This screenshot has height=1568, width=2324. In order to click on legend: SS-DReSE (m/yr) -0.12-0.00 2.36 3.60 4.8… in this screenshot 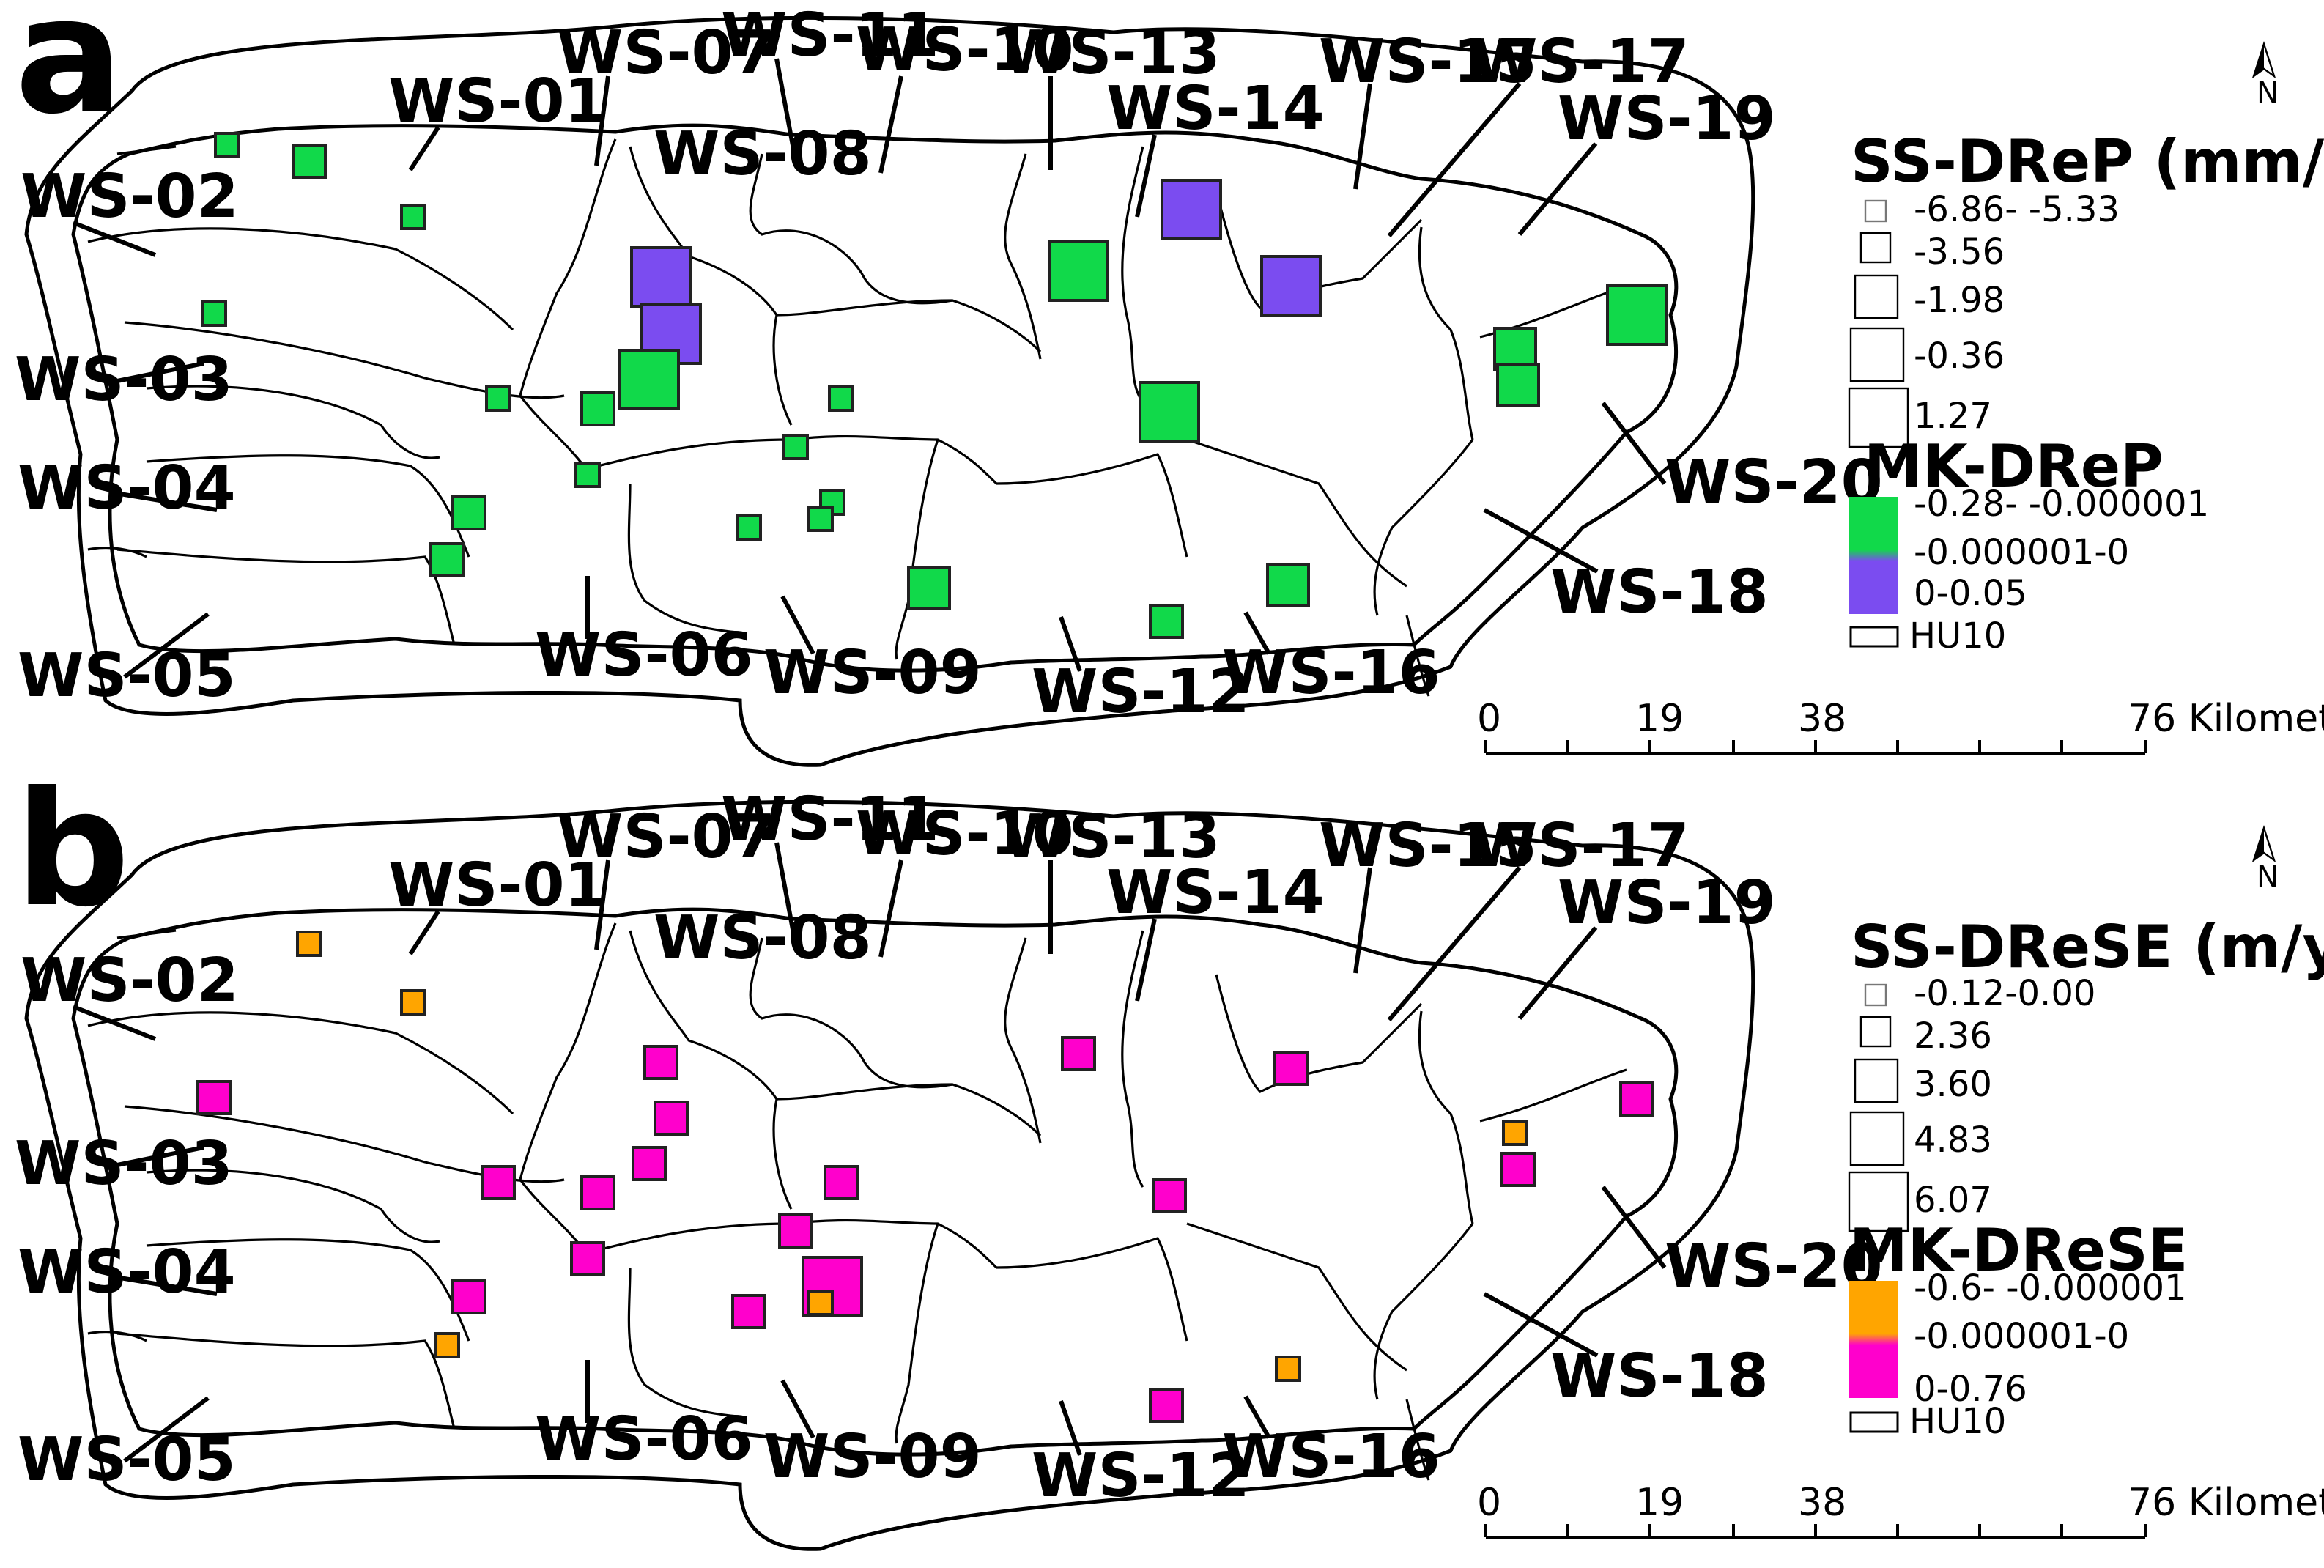, I will do `click(2086, 1177)`.